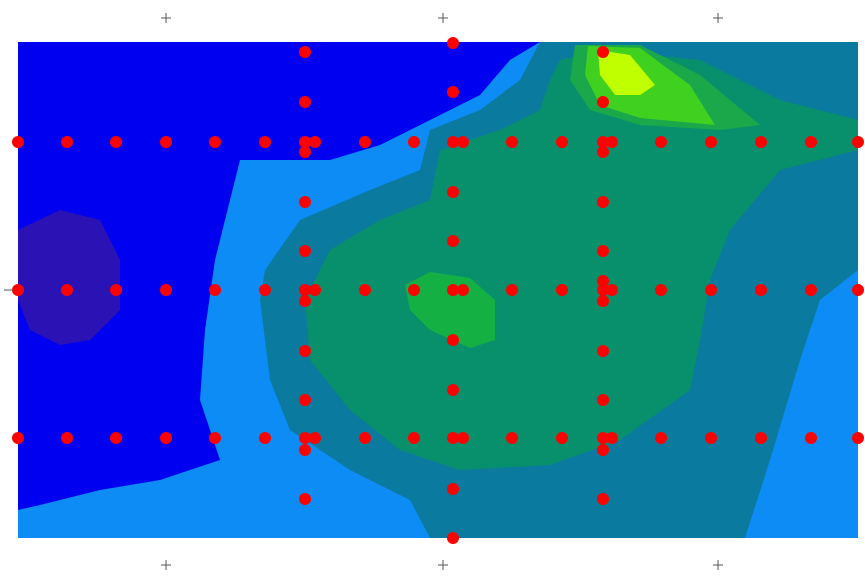  What do you see at coordinates (69, 277) in the screenshot?
I see `contour-purple` at bounding box center [69, 277].